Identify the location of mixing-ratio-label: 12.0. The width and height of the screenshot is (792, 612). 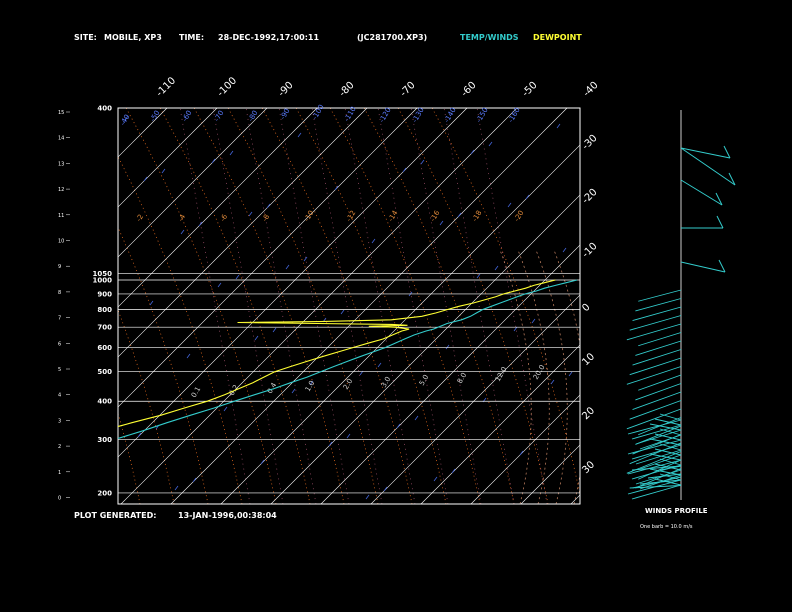
(501, 374).